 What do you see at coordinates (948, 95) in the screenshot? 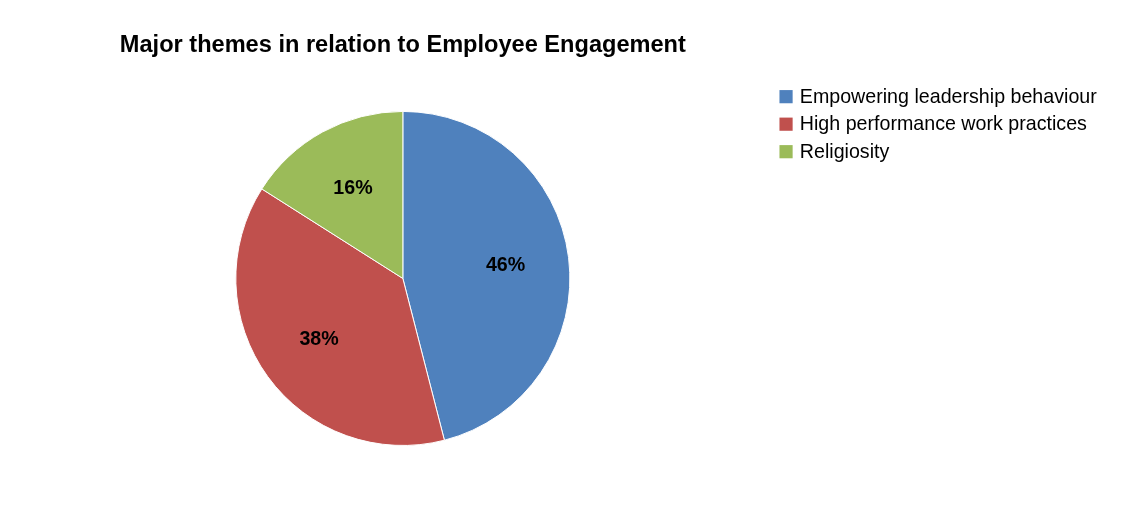
I see `legend-label: Empowering leadership behaviour` at bounding box center [948, 95].